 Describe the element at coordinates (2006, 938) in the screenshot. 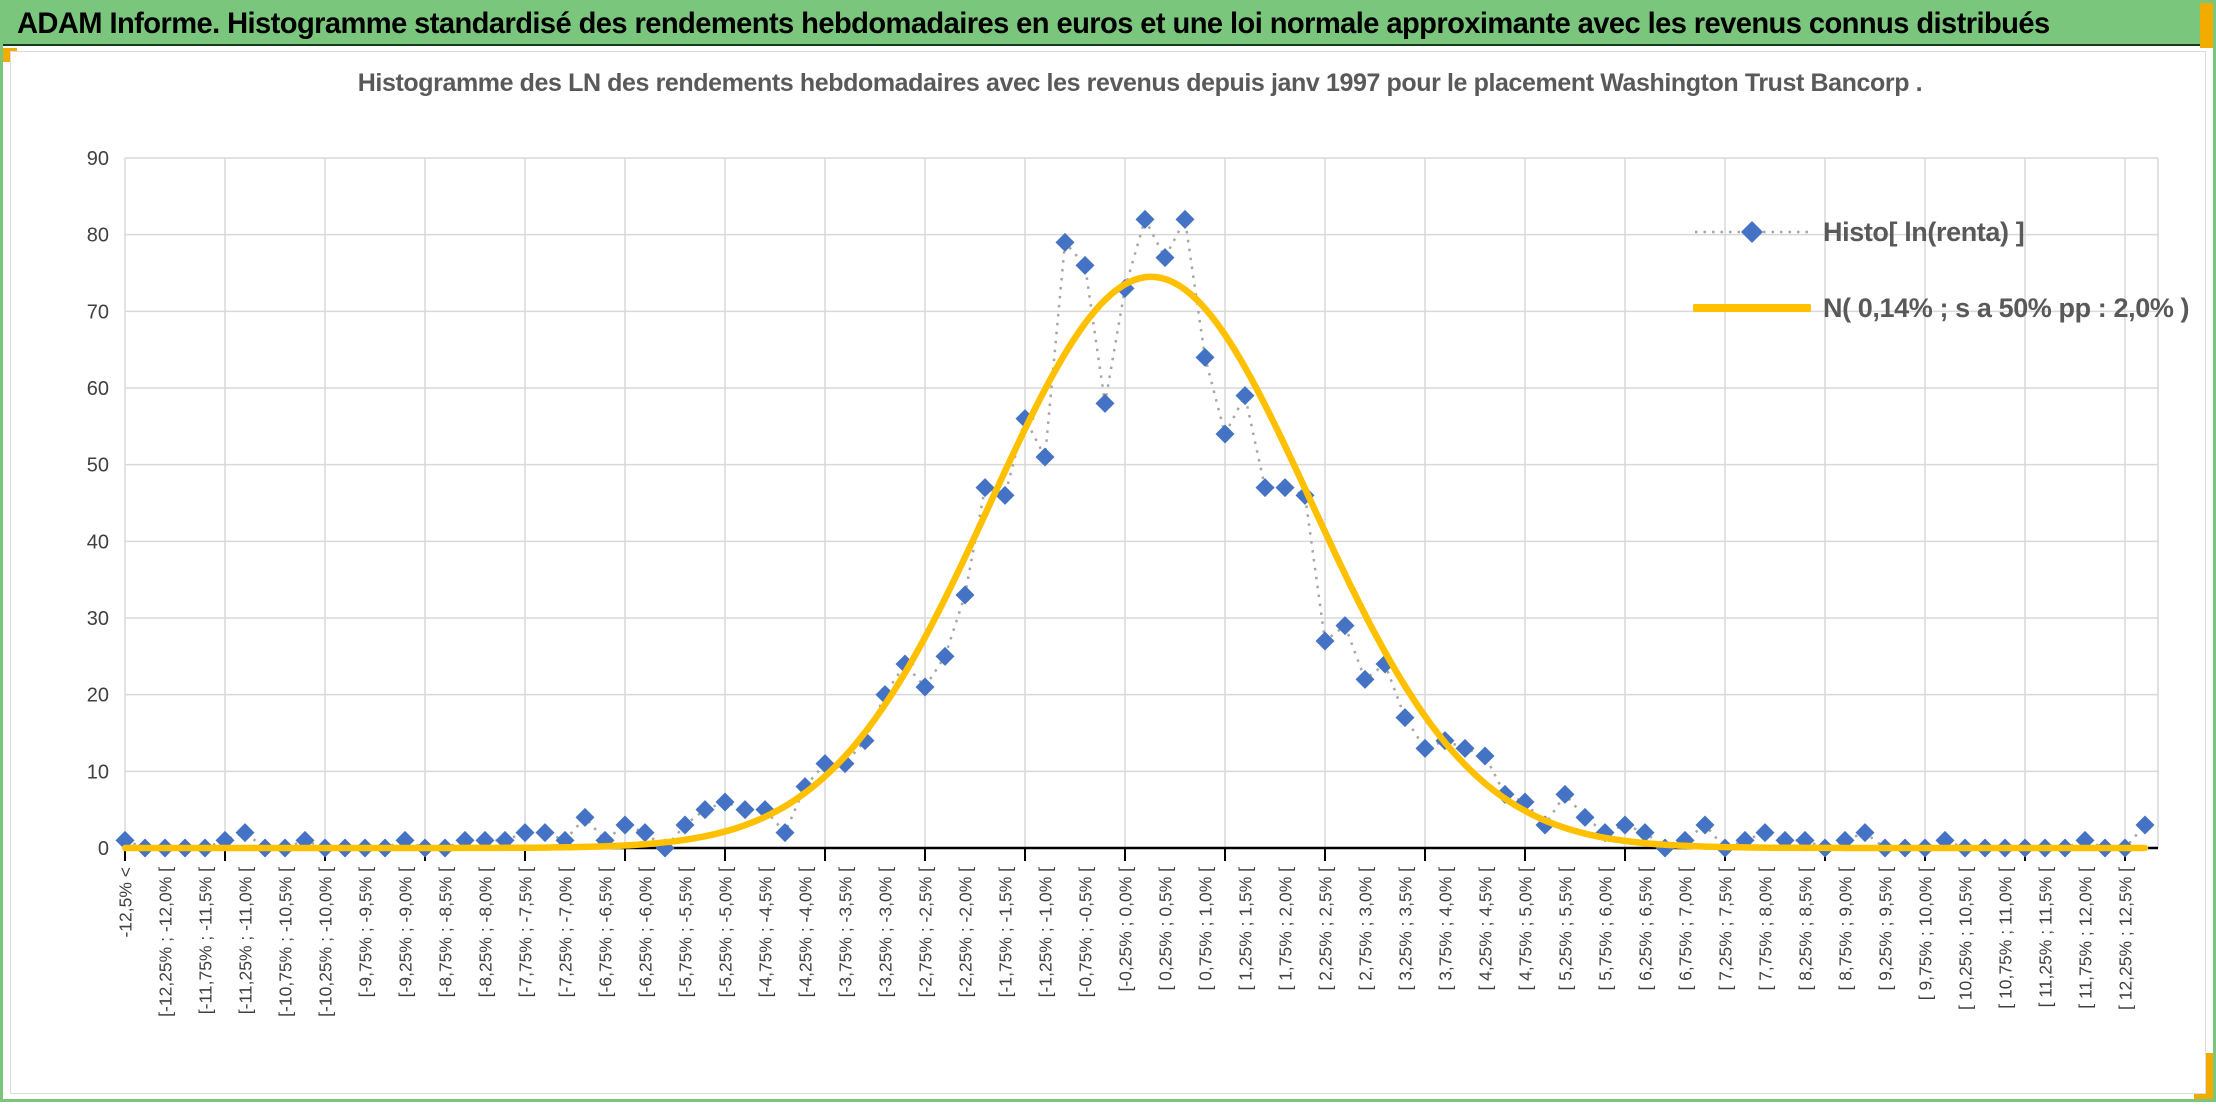

I see `x-axis-label: [ 10,75% ; 11,0% [` at that location.